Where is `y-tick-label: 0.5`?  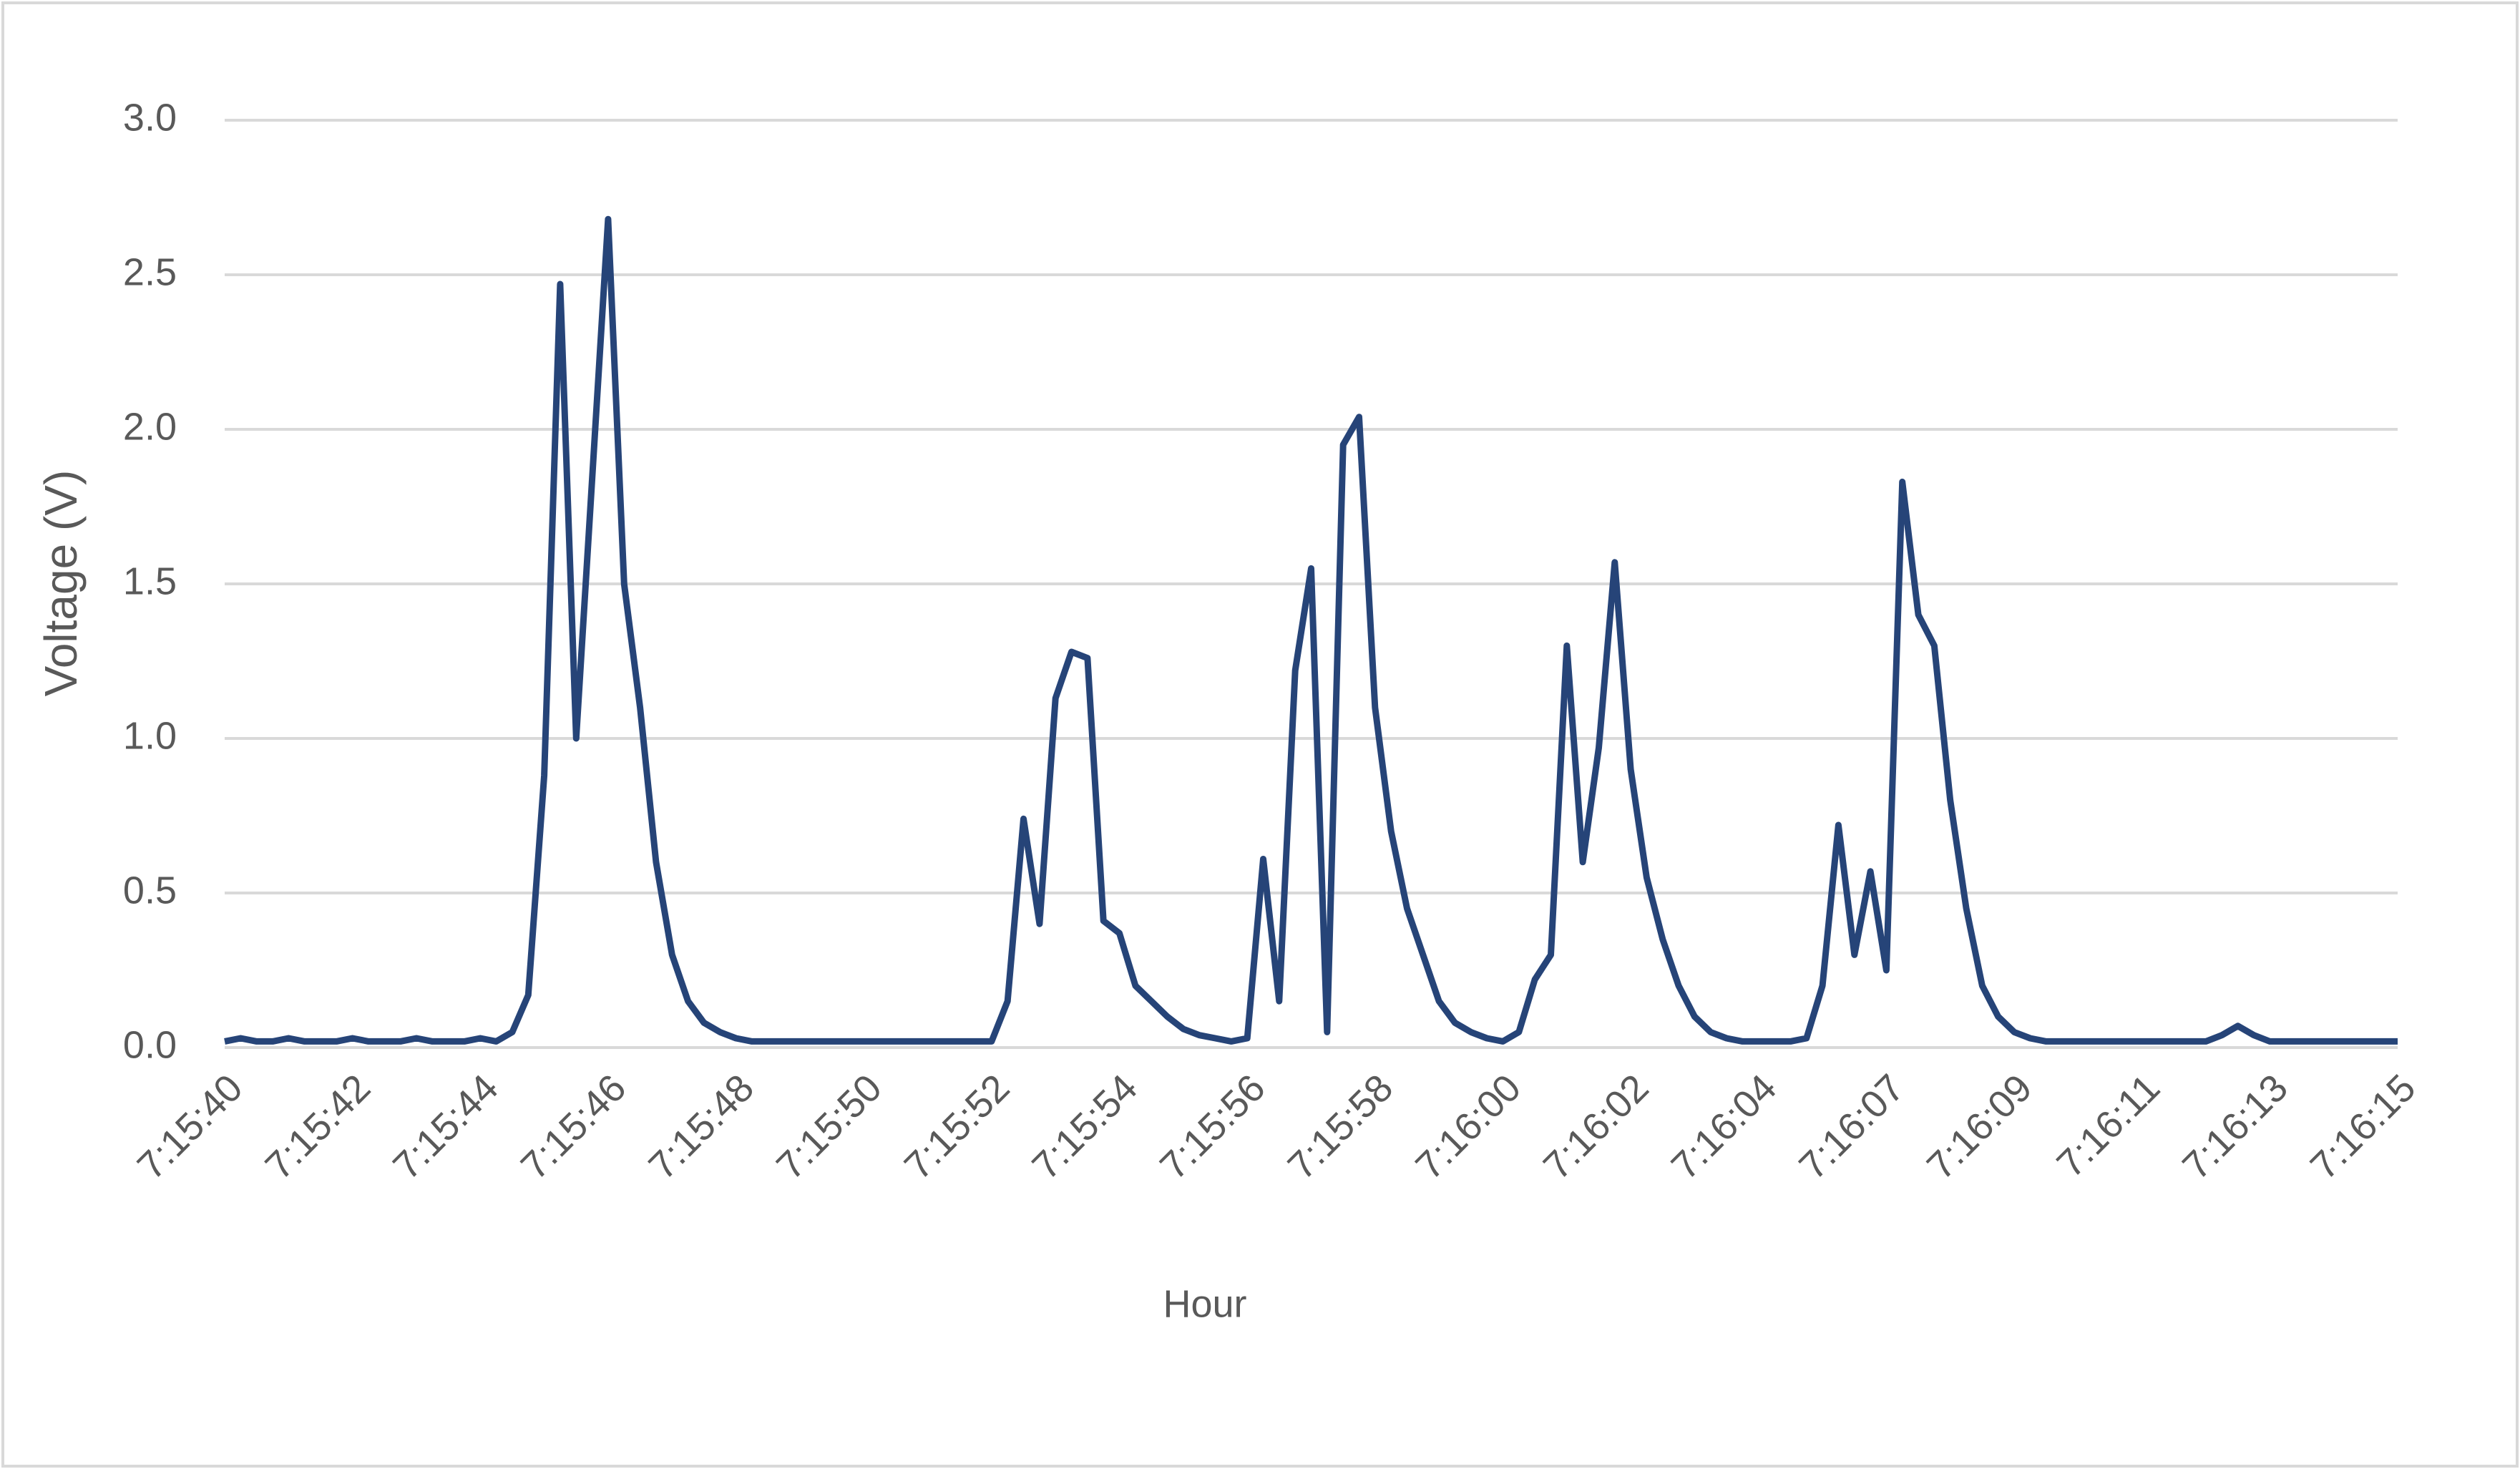 y-tick-label: 0.5 is located at coordinates (150, 890).